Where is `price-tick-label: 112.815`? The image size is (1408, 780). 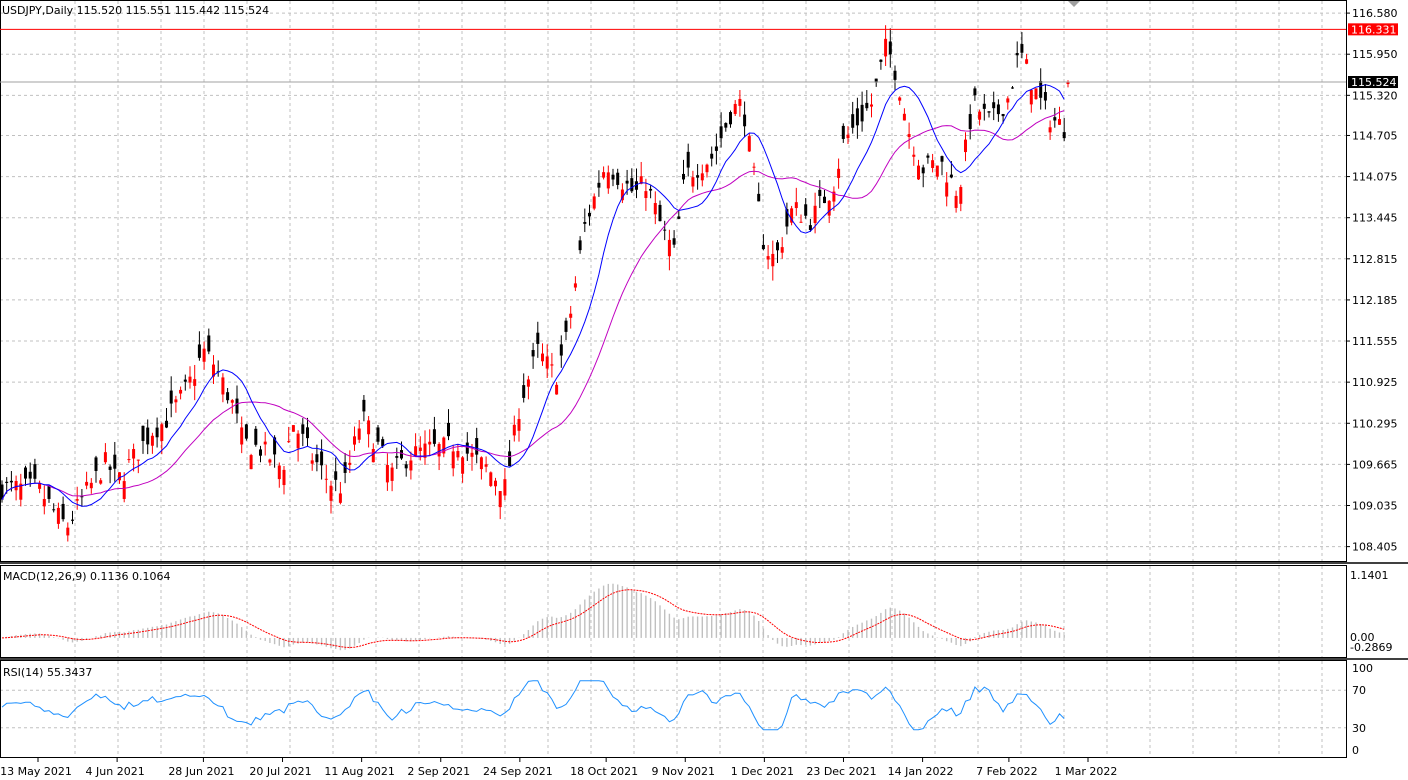 price-tick-label: 112.815 is located at coordinates (1375, 259).